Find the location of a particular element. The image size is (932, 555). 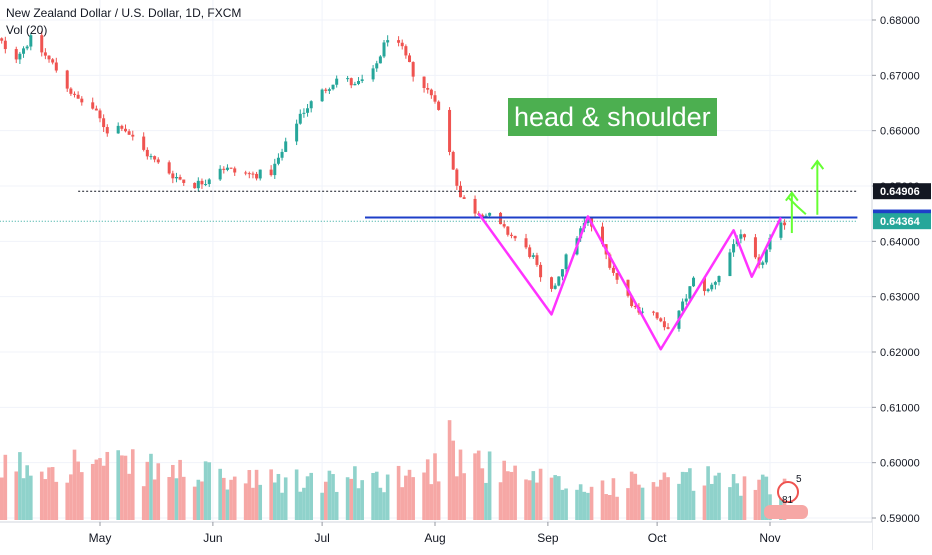

pattern-annotation-label: head & shoulder is located at coordinates (612, 117).